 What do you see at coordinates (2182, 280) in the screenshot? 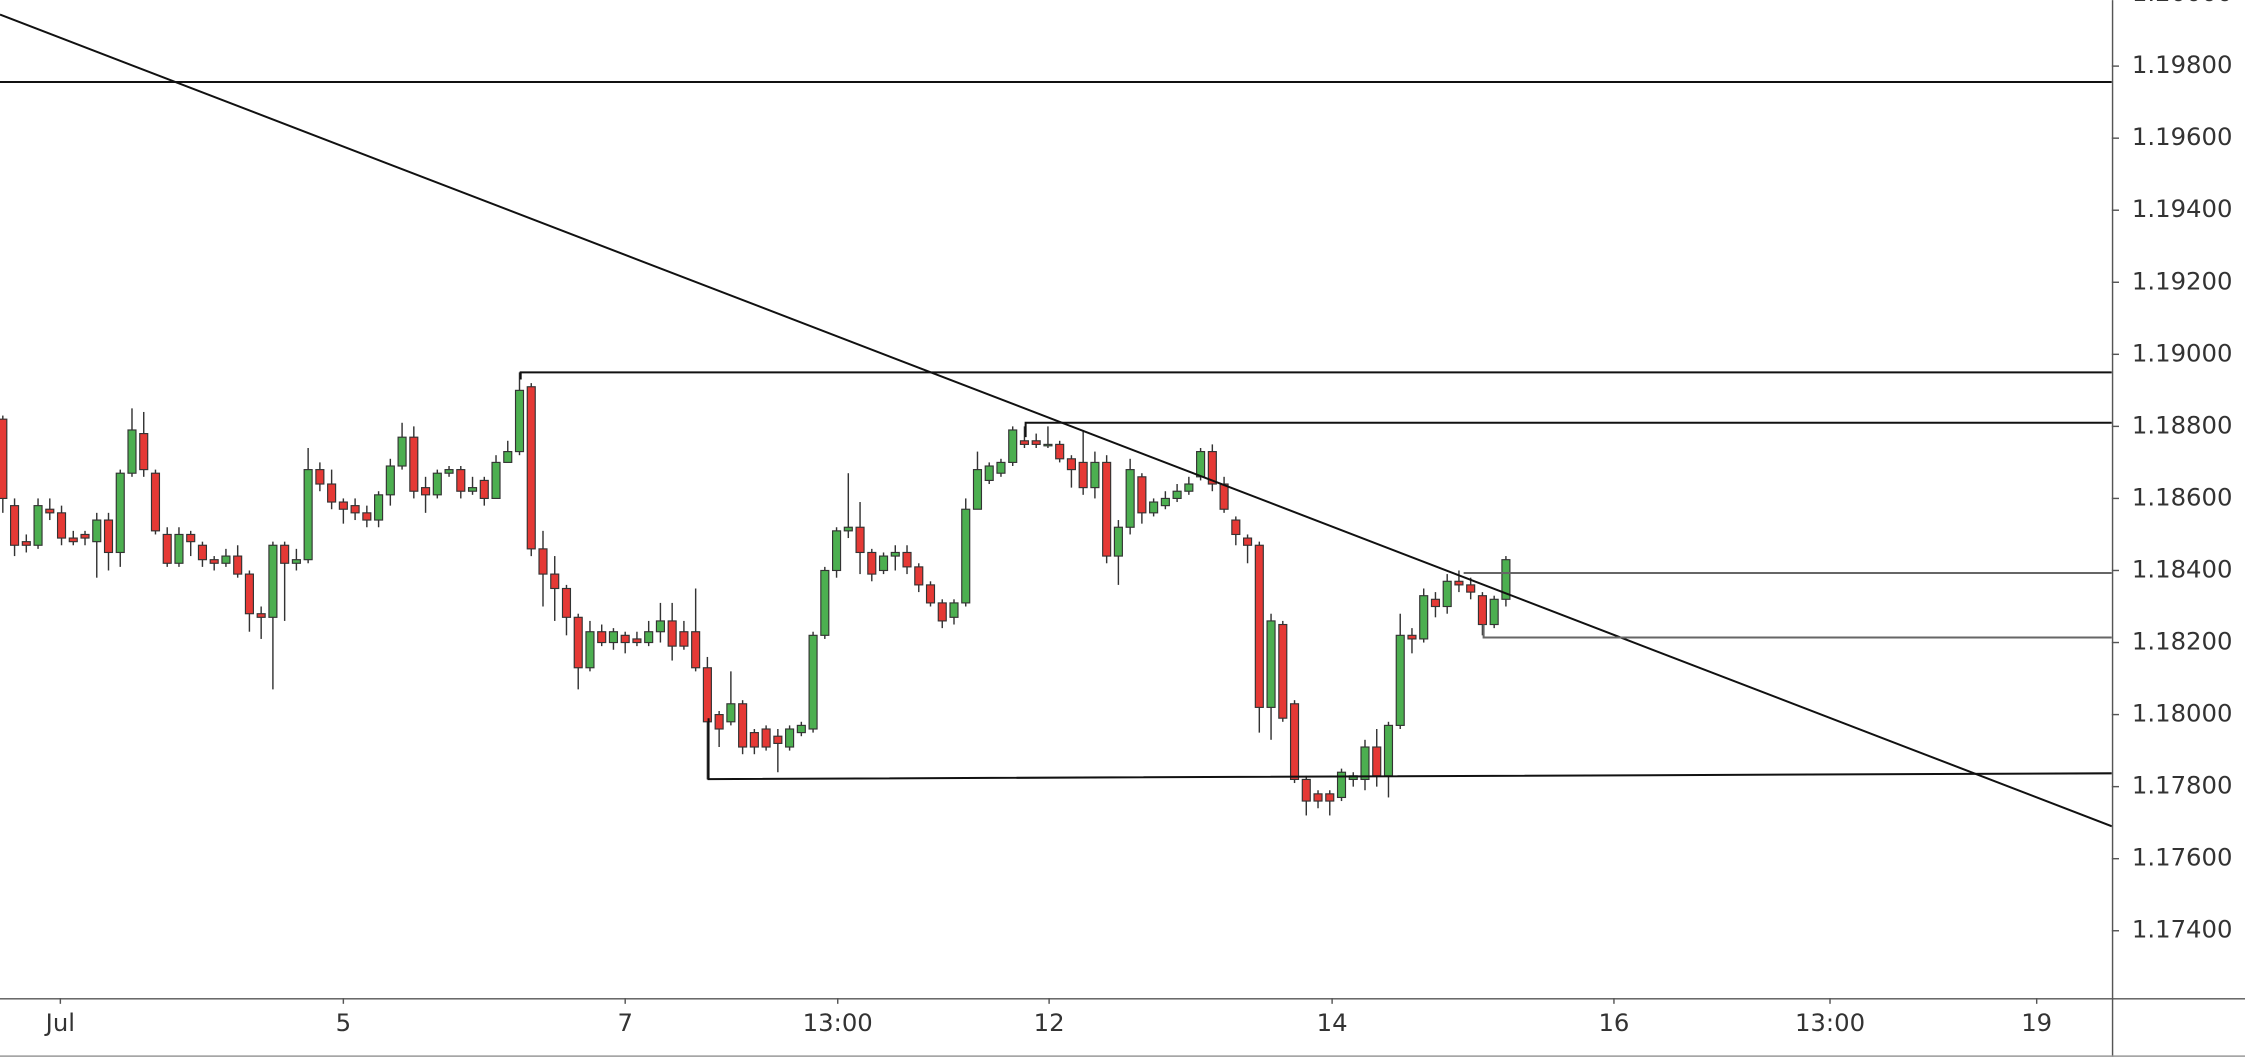
I see `y-tick-label: 1.19200` at bounding box center [2182, 280].